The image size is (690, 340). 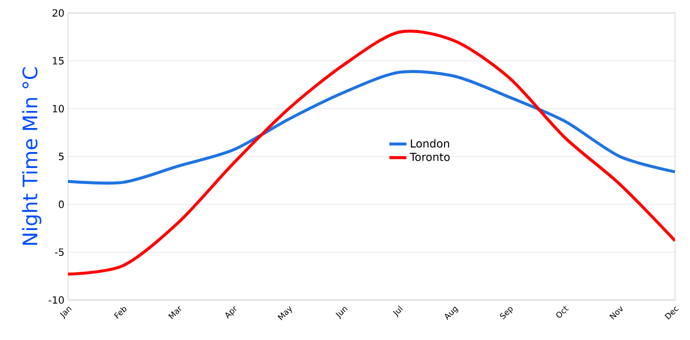 What do you see at coordinates (430, 157) in the screenshot?
I see `legend-label: Toronto` at bounding box center [430, 157].